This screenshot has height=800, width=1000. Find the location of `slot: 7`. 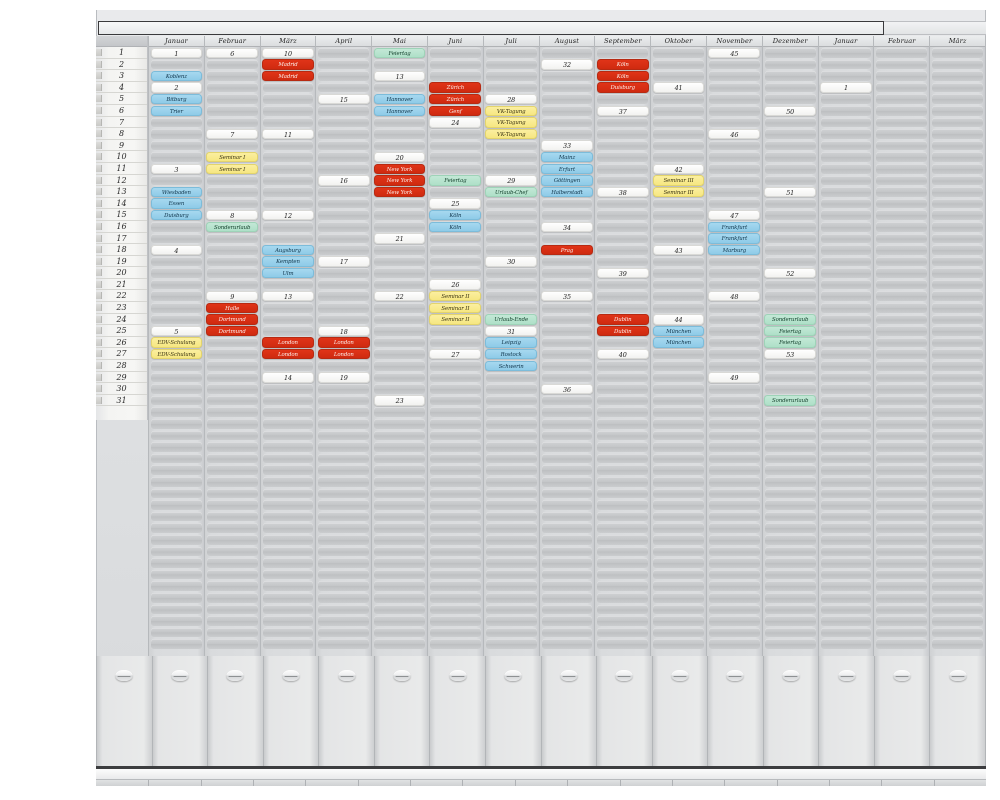

slot: 7 is located at coordinates (232, 134).